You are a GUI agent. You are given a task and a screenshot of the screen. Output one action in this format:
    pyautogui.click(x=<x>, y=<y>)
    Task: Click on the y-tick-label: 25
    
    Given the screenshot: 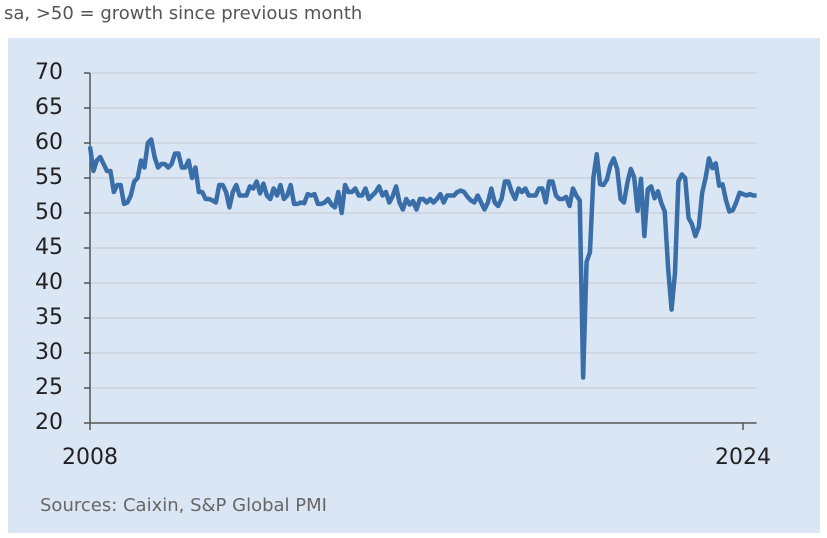 What is the action you would take?
    pyautogui.click(x=49, y=387)
    